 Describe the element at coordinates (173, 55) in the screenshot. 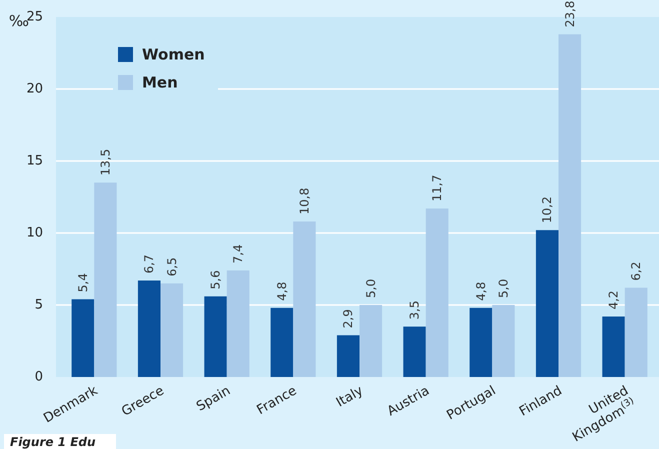

I see `legend-label: Women` at that location.